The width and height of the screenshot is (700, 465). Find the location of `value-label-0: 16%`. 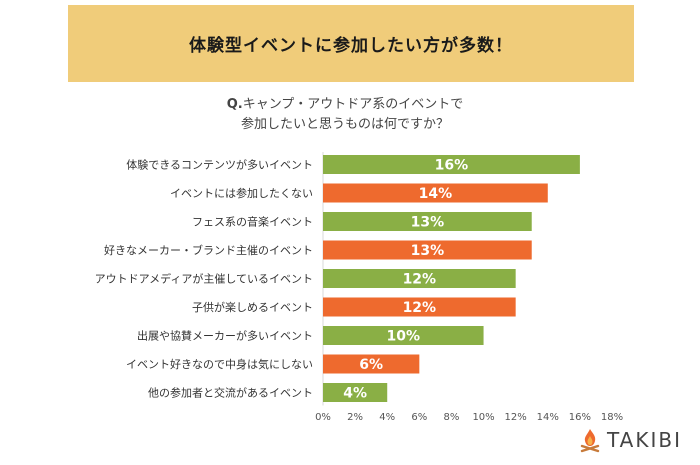

value-label-0: 16% is located at coordinates (452, 166).